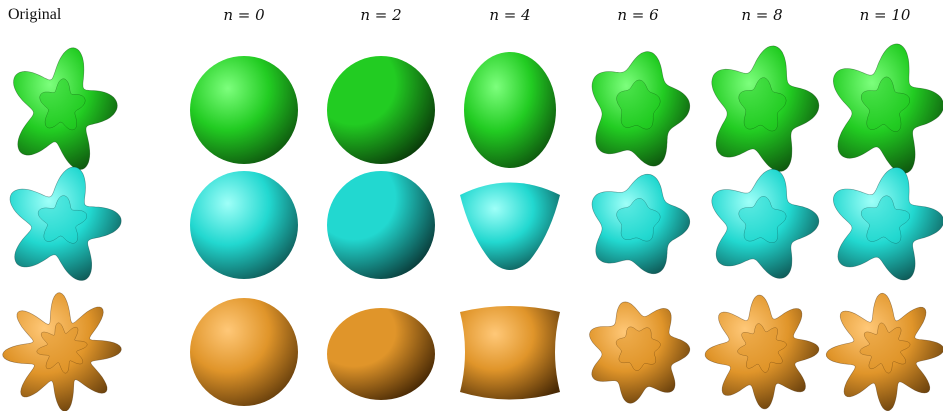 This screenshot has height=411, width=943. I want to click on green-shape-n8-detail, so click(762, 104).